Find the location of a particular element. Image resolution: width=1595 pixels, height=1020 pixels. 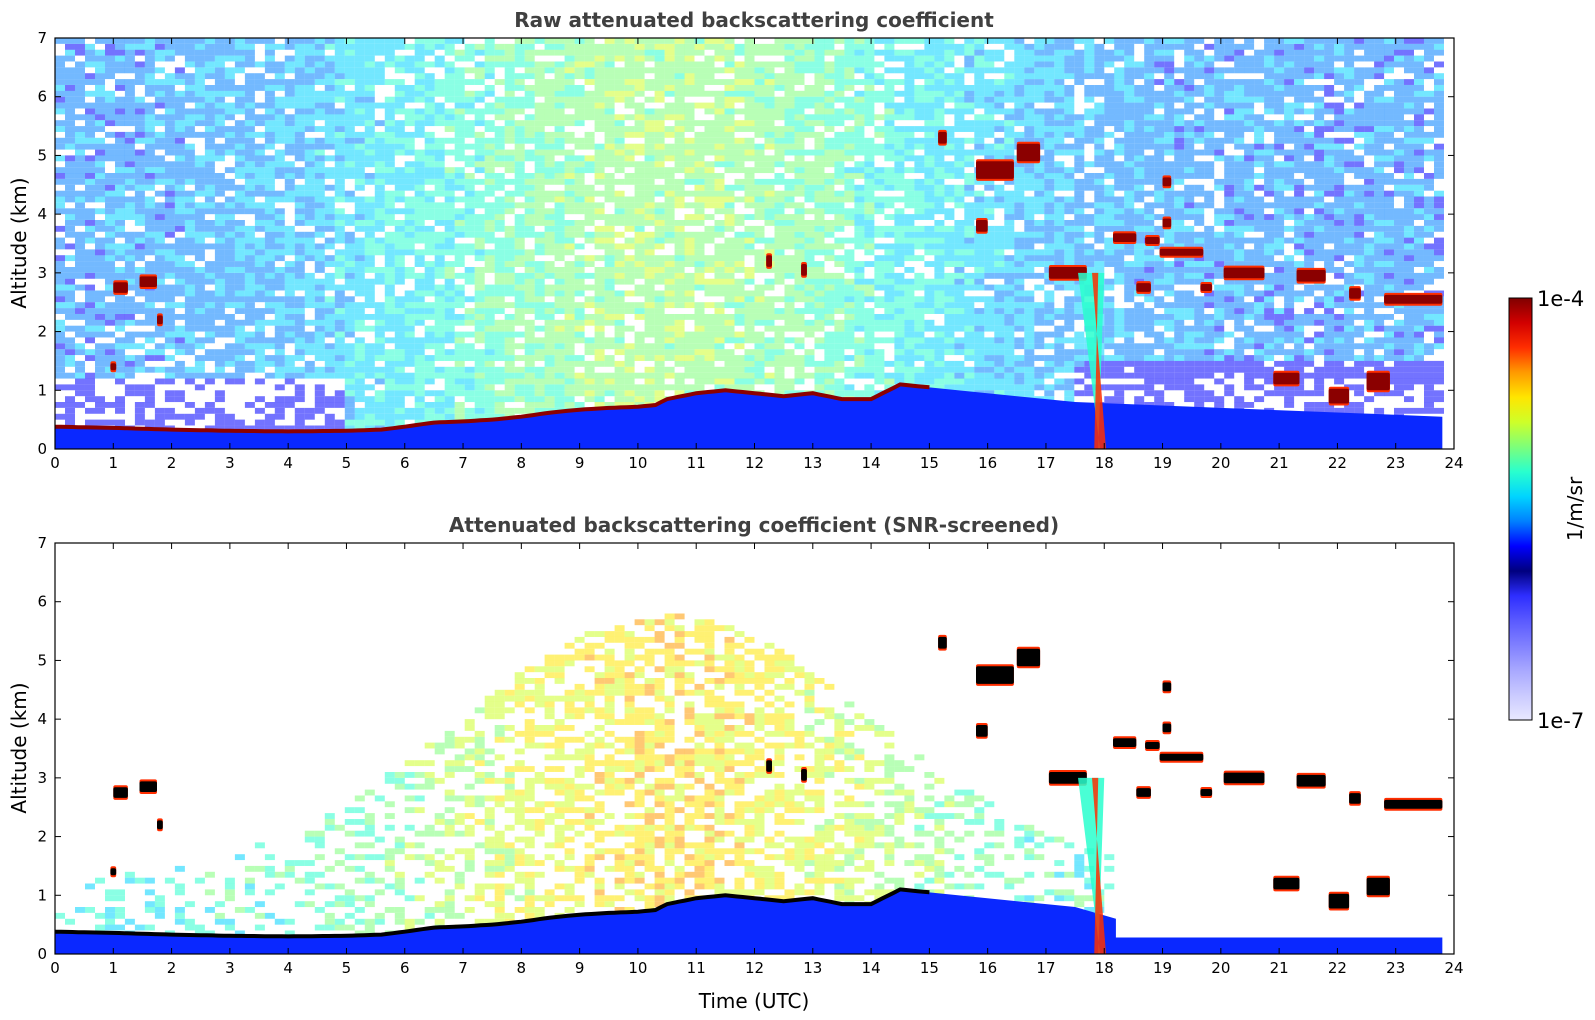

x-axis-label: Time (UTC) is located at coordinates (754, 1001).